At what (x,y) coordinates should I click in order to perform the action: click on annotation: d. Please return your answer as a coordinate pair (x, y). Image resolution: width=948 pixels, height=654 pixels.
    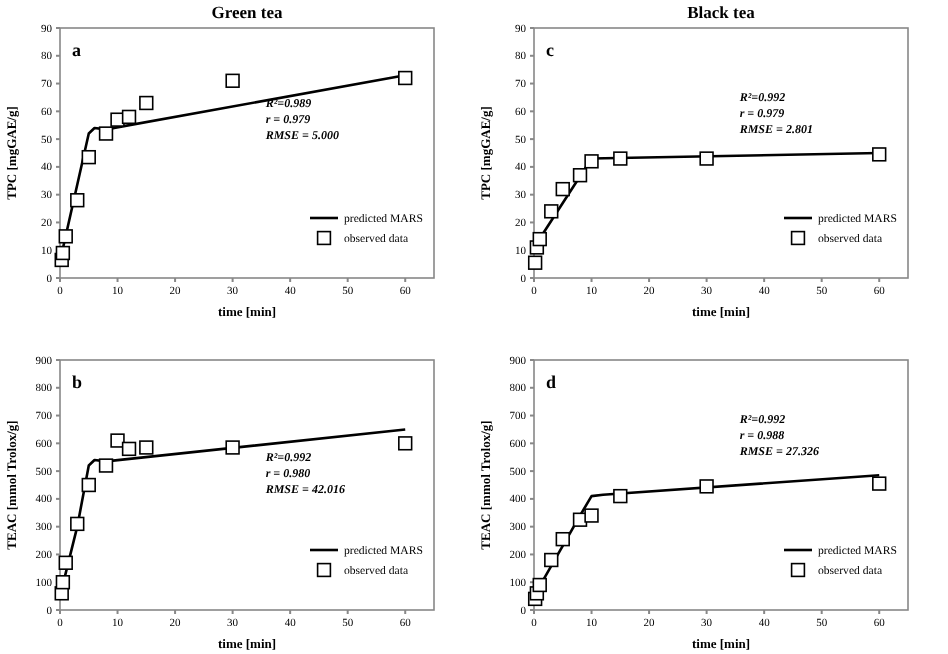
    Looking at the image, I should click on (551, 382).